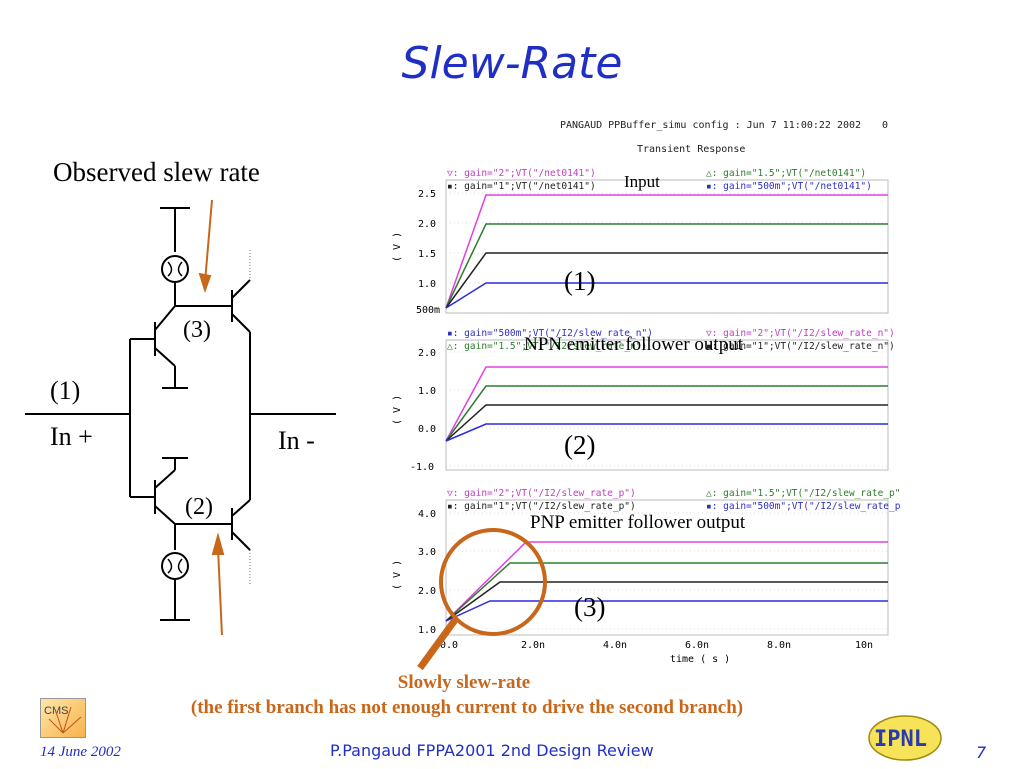  I want to click on page-number: 7, so click(981, 752).